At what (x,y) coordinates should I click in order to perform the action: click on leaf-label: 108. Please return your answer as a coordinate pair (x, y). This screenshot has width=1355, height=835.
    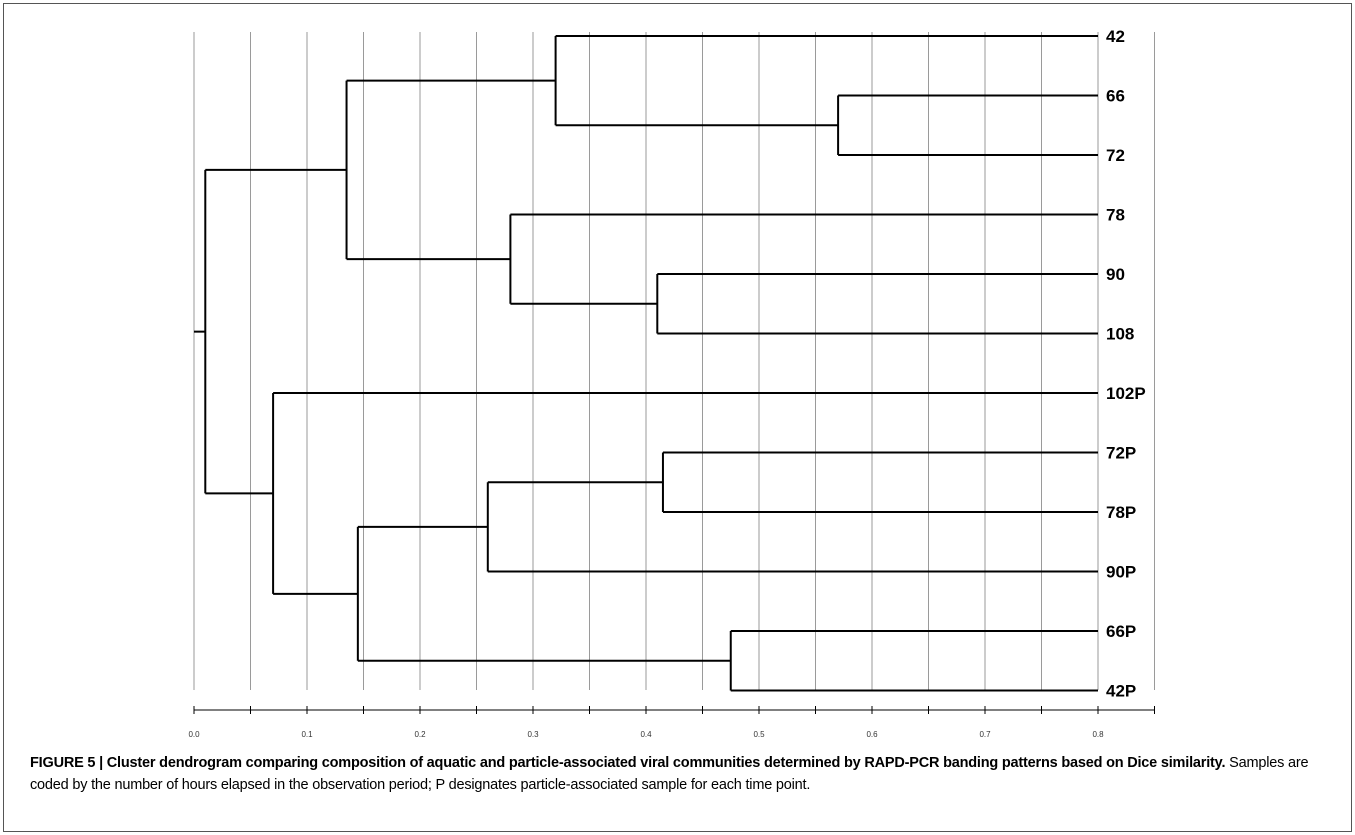
    Looking at the image, I should click on (1120, 334).